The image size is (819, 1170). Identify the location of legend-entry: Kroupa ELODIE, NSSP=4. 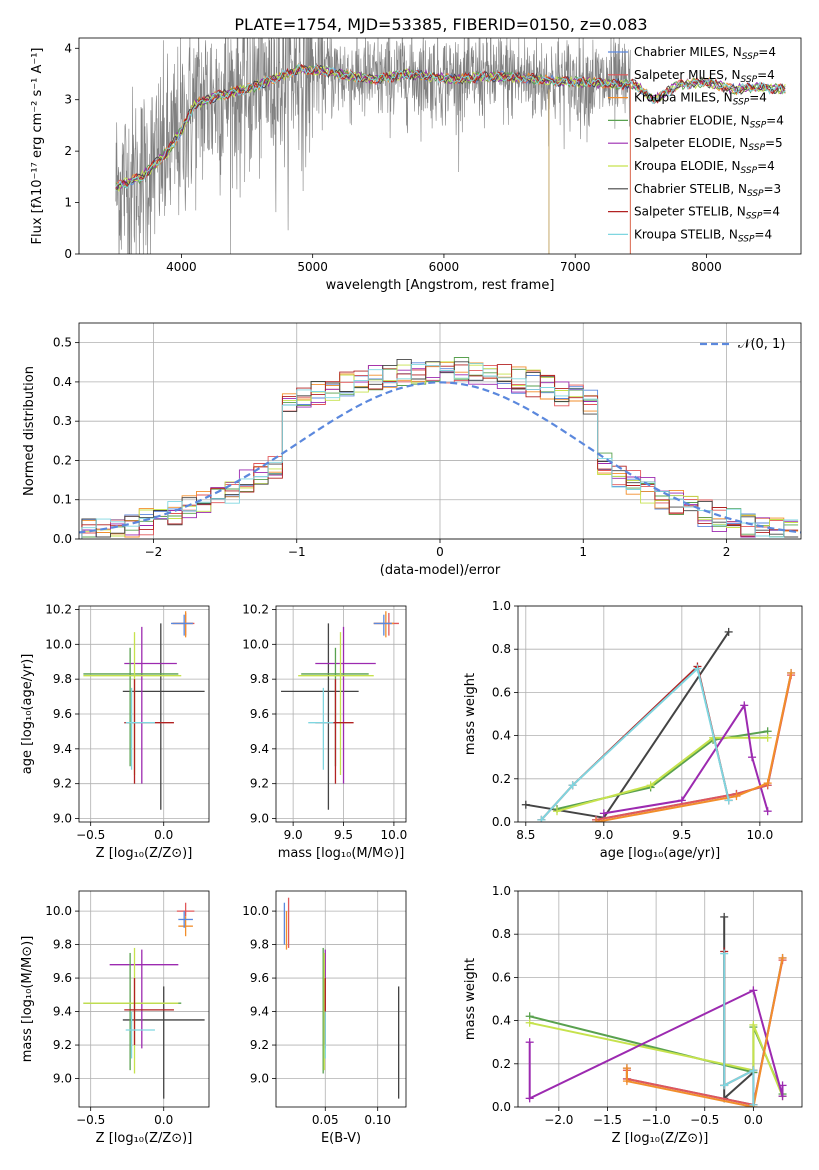
(704, 167).